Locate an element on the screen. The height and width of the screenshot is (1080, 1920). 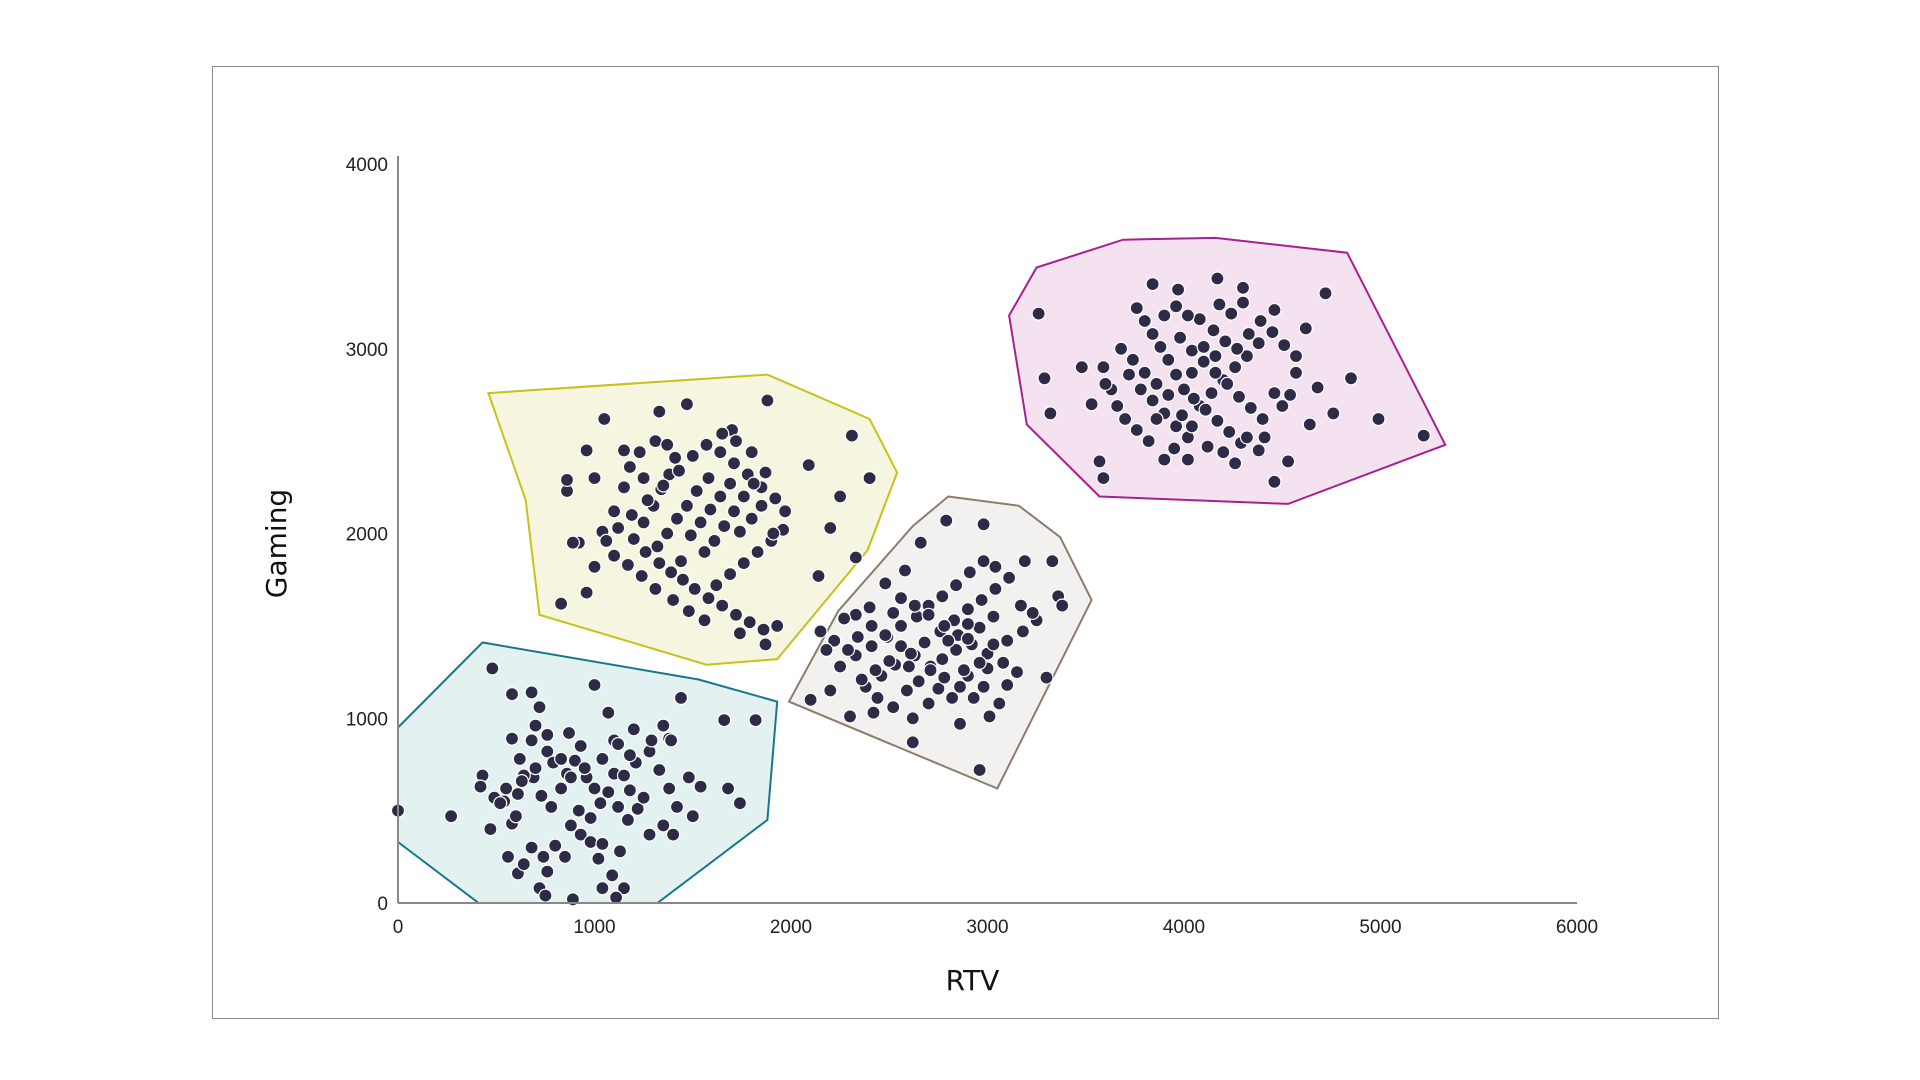
x-tick-label: 1000 is located at coordinates (594, 927).